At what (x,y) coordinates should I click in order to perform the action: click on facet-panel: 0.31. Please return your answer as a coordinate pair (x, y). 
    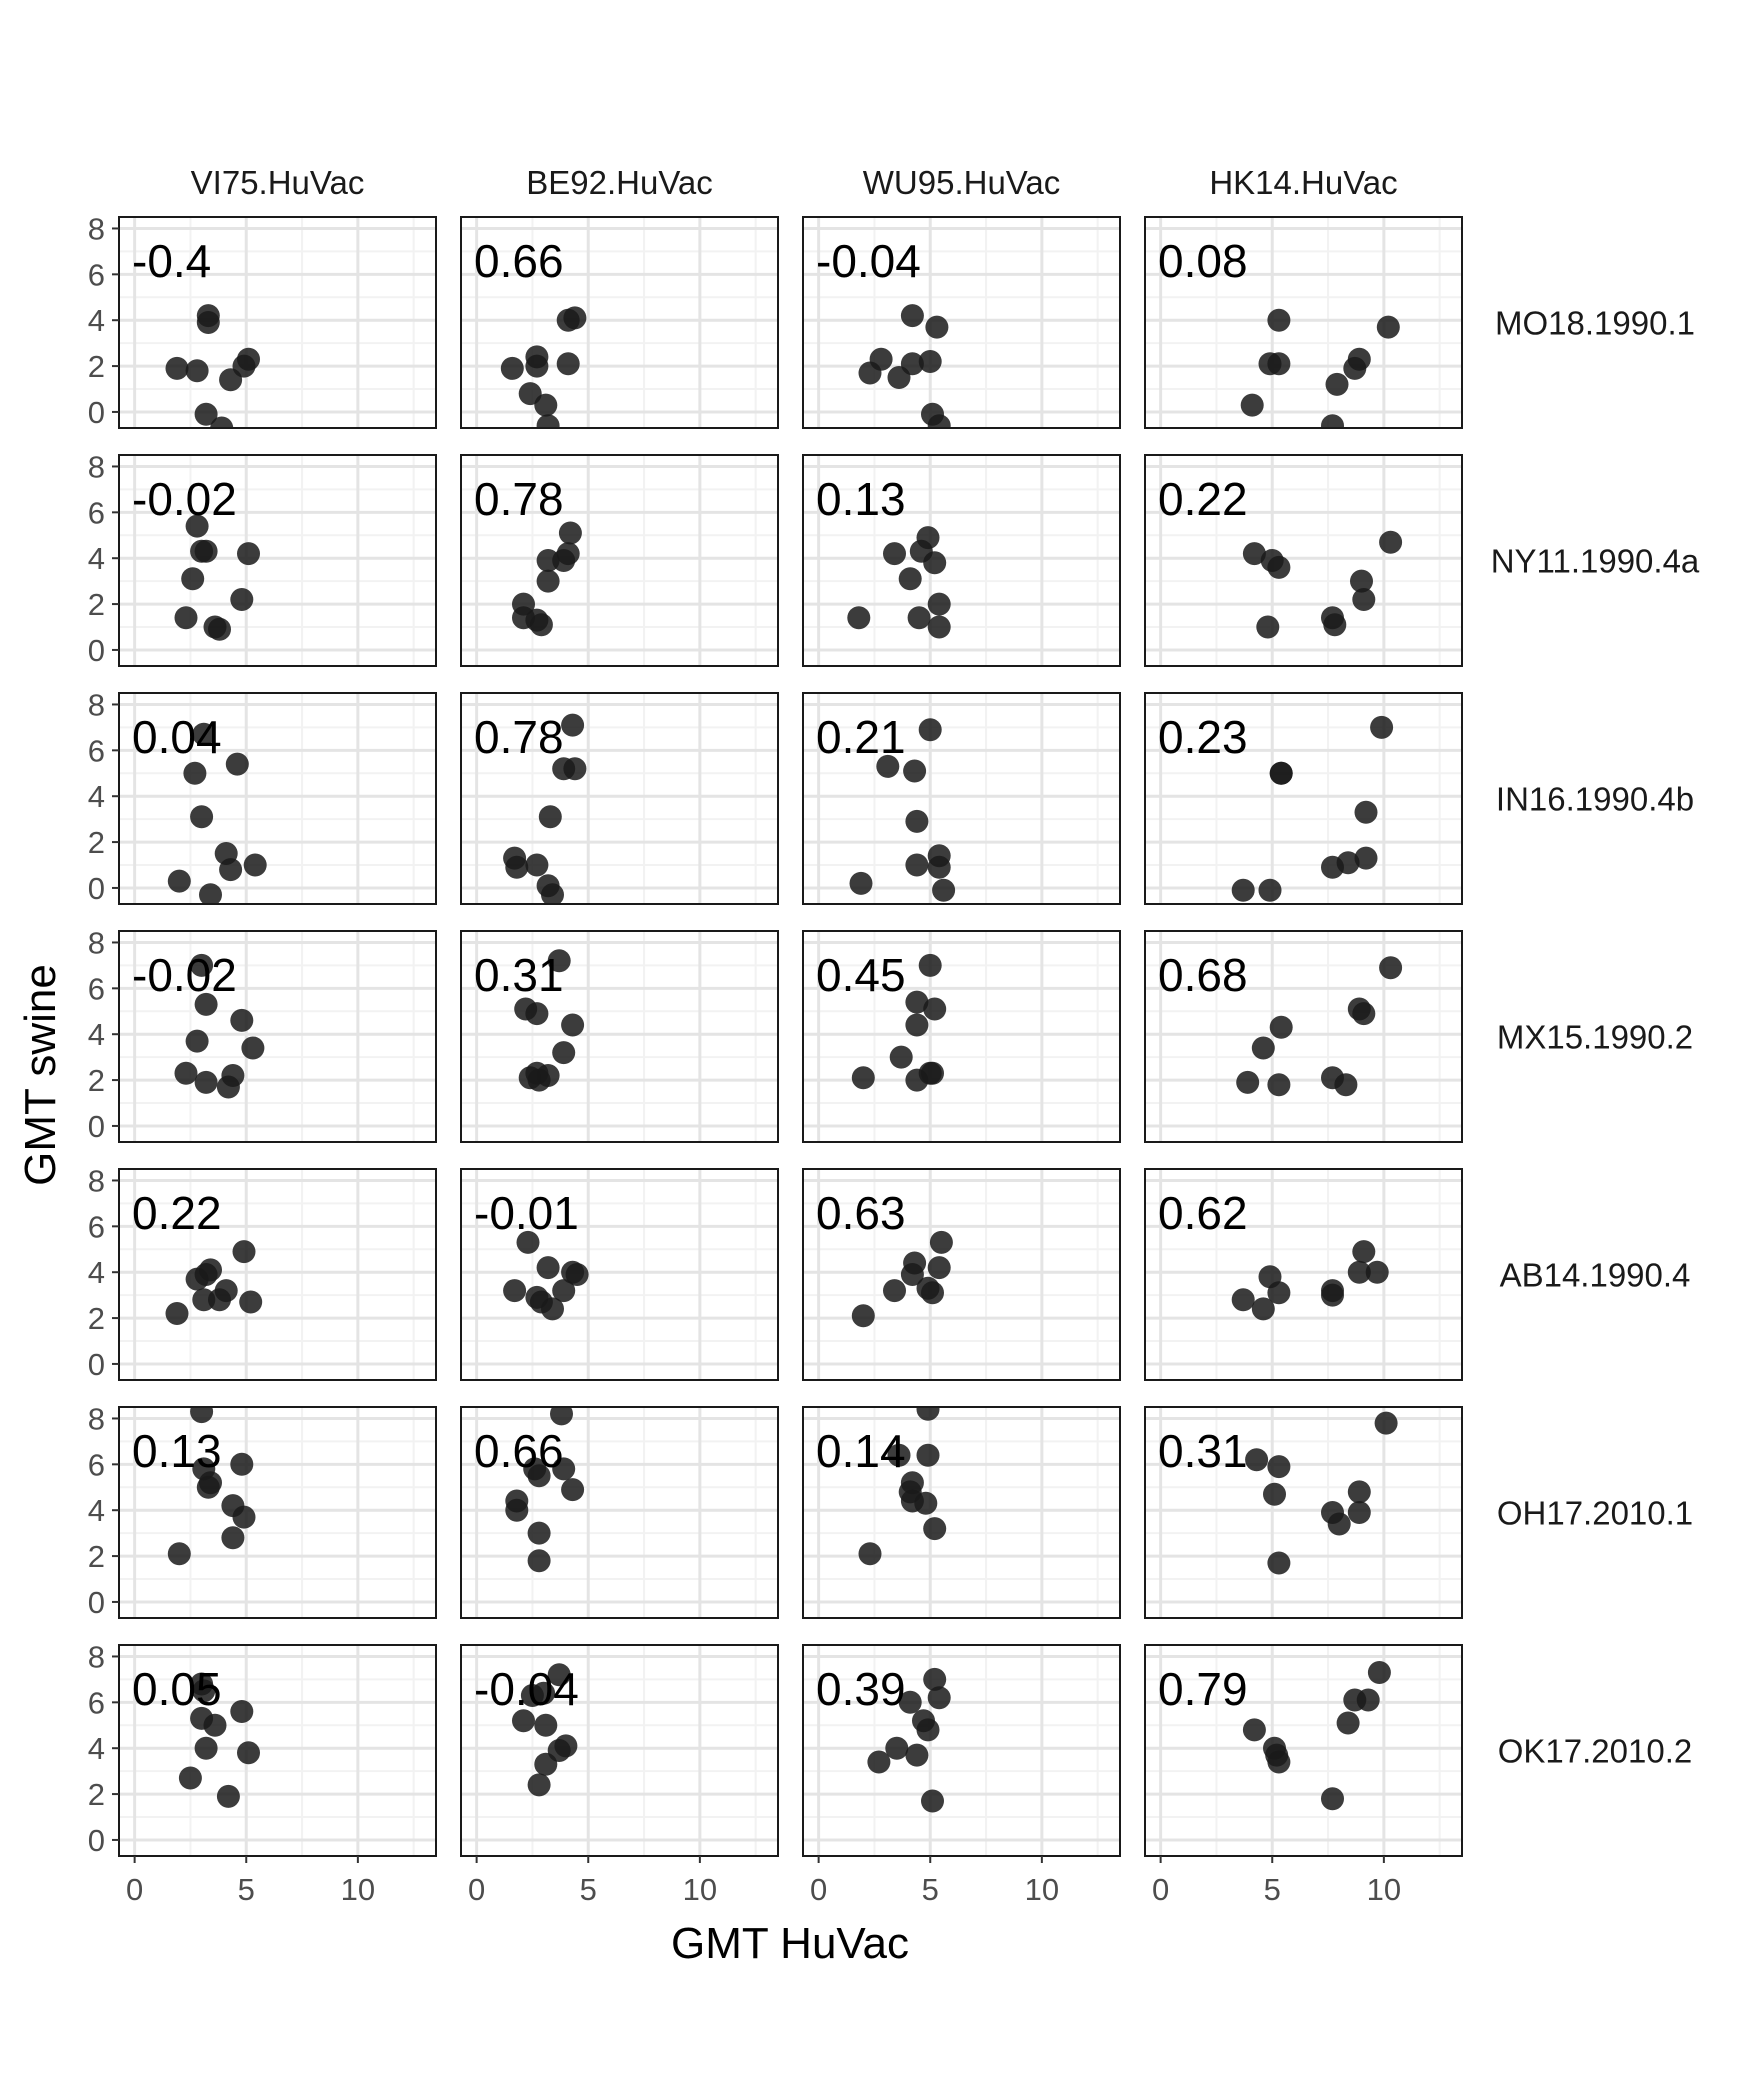
    Looking at the image, I should click on (1303, 1512).